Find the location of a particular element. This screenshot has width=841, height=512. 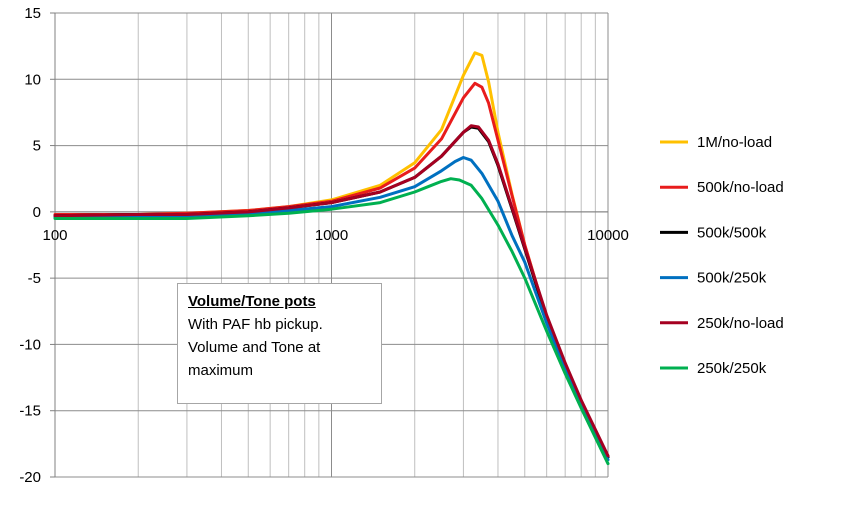

y-tick-label: 5 is located at coordinates (37, 146).